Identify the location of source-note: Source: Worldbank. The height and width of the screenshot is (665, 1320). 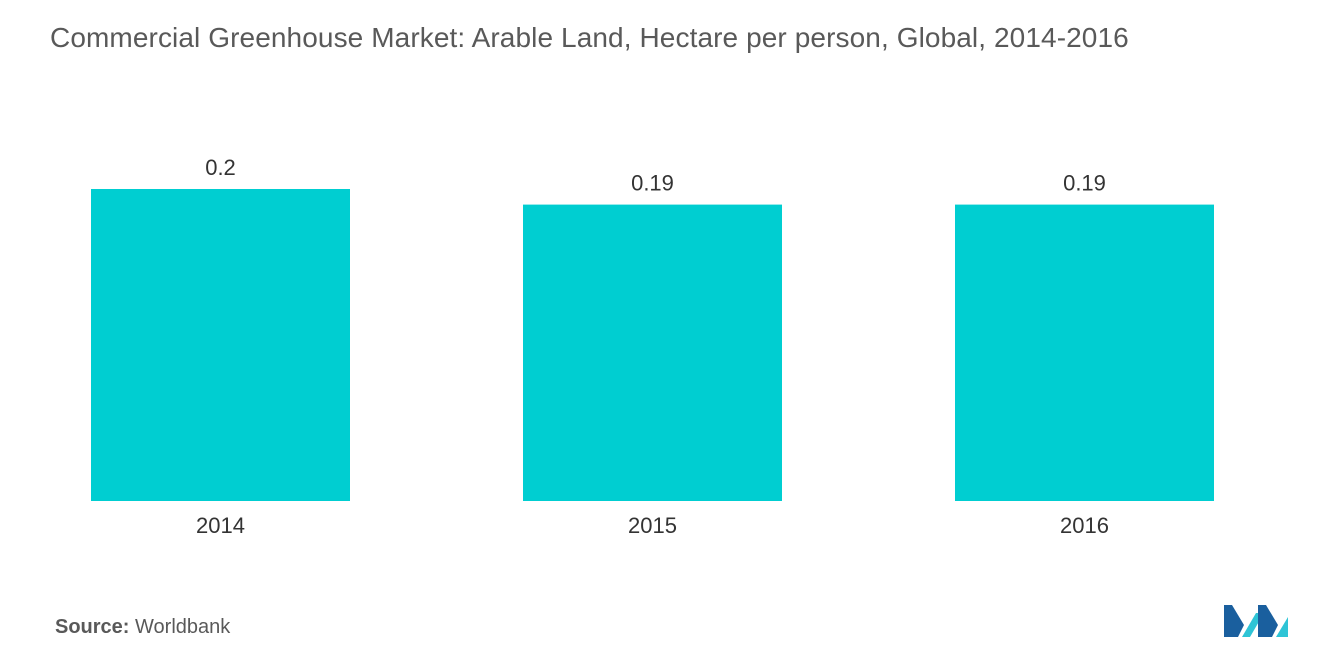
(142, 627).